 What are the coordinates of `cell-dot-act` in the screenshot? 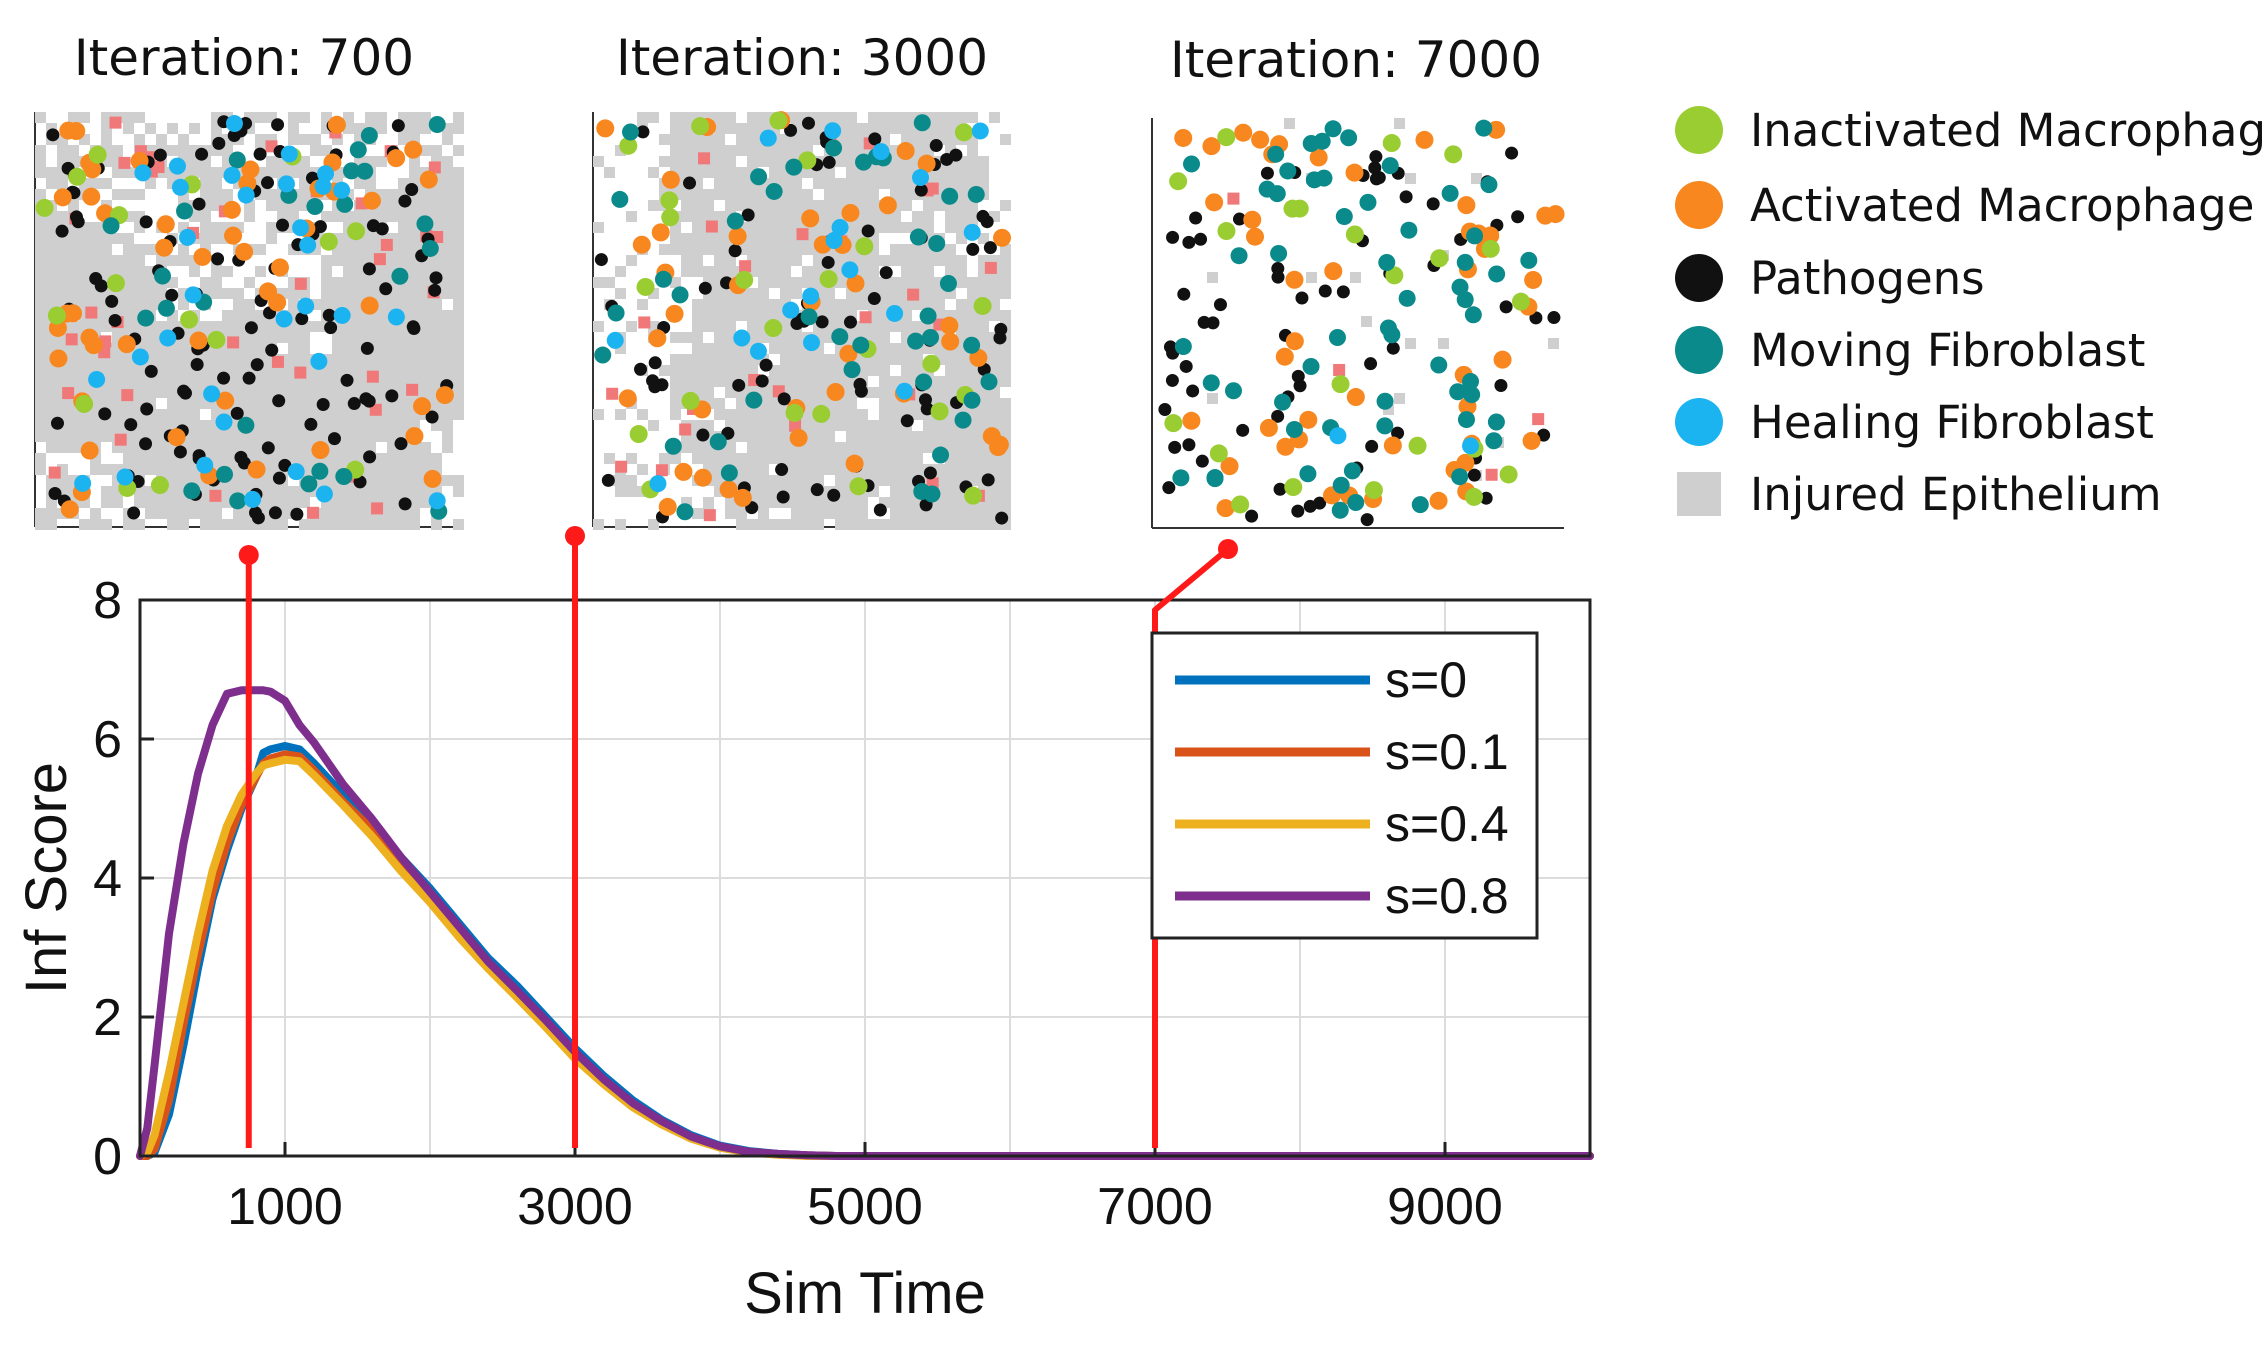 It's located at (58, 358).